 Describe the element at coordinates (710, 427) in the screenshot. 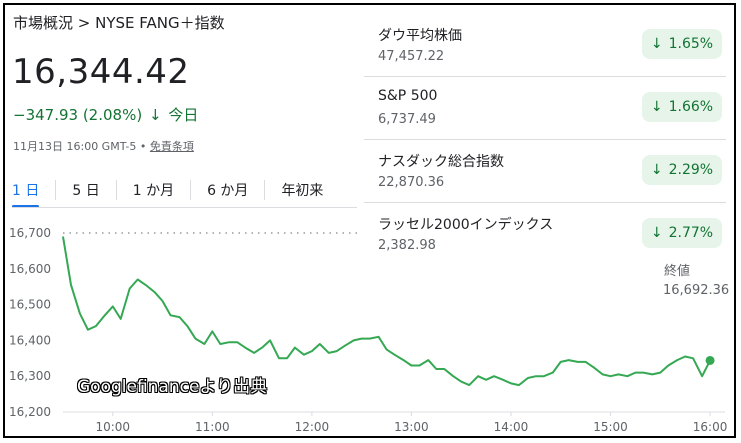

I see `x-tick-label: 16:00` at that location.